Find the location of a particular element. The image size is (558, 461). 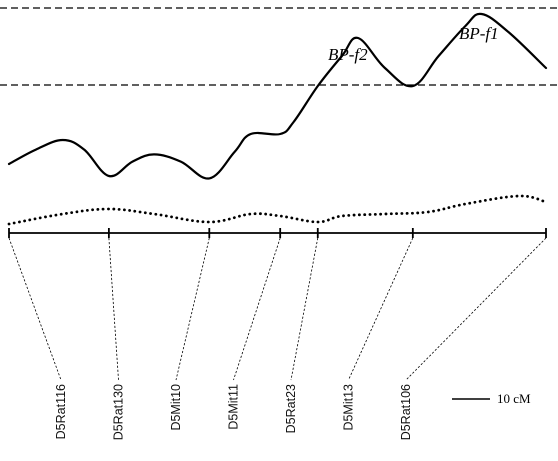

marker-label: D5Rat23 is located at coordinates (291, 408).